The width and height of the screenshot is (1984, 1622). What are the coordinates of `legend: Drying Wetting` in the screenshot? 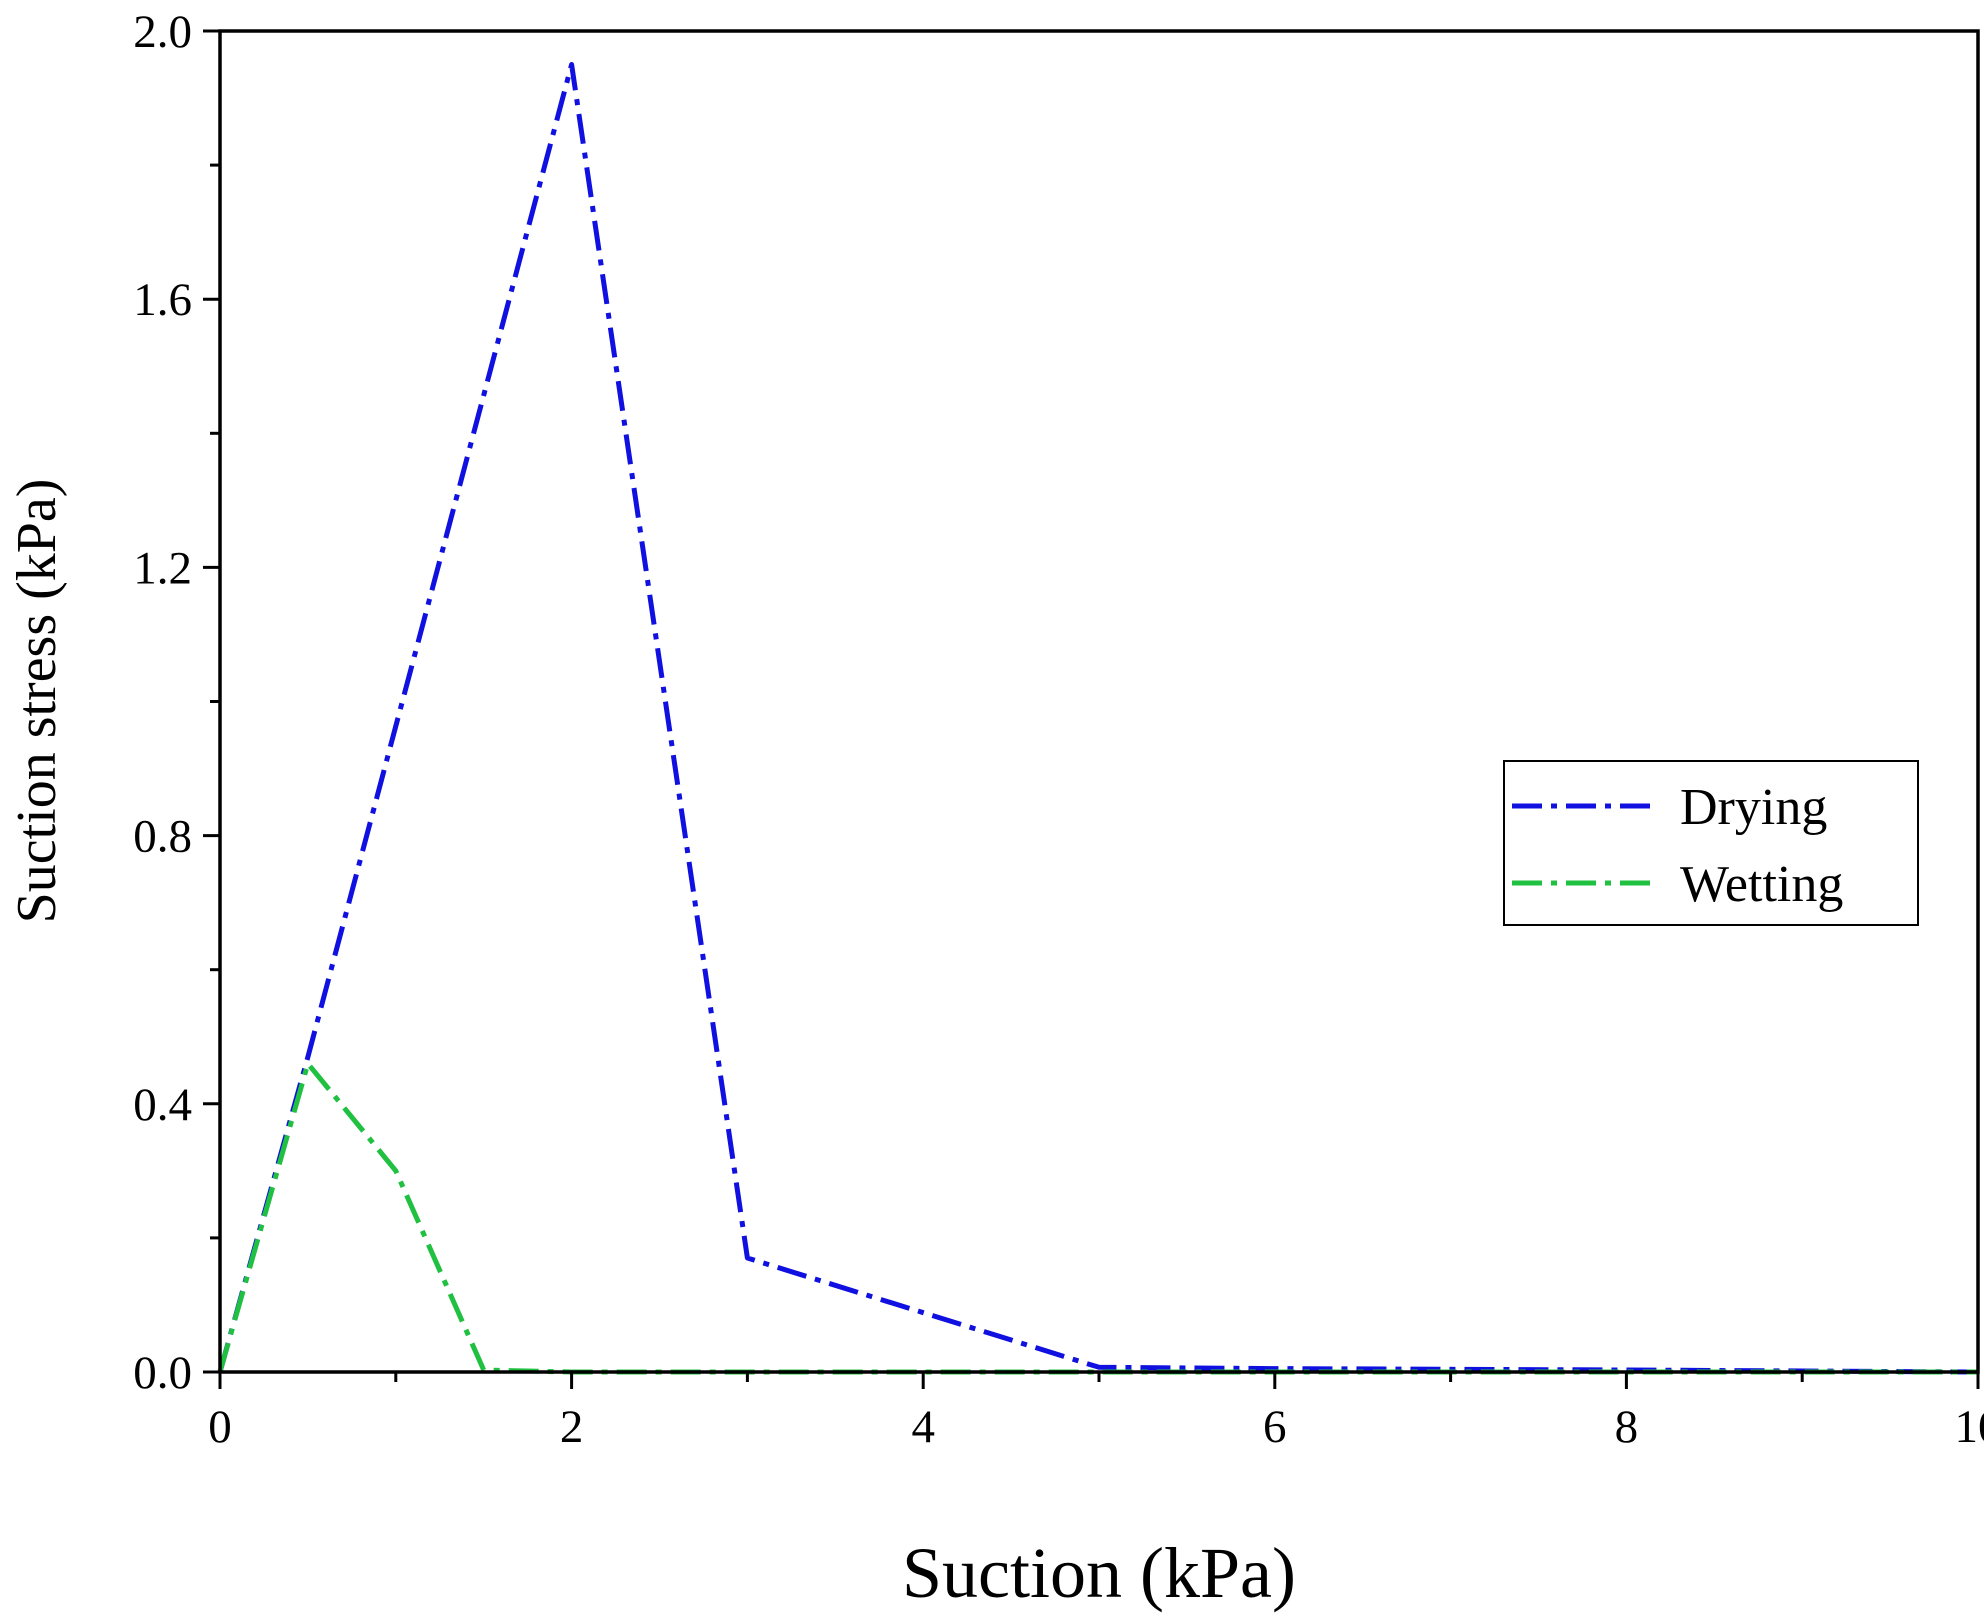 It's located at (1711, 843).